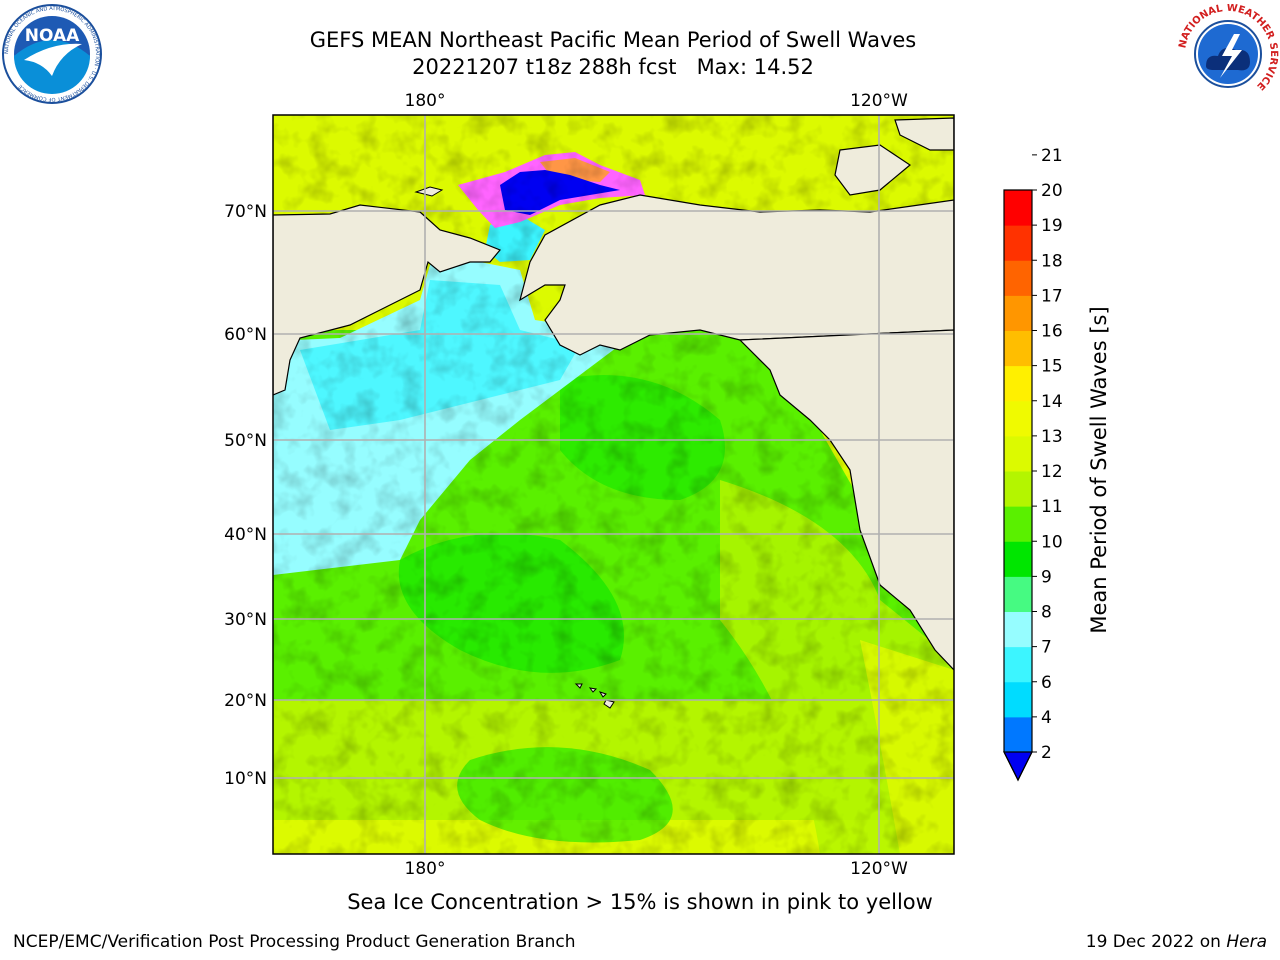  I want to click on colorbar-tick-label: 17, so click(1052, 296).